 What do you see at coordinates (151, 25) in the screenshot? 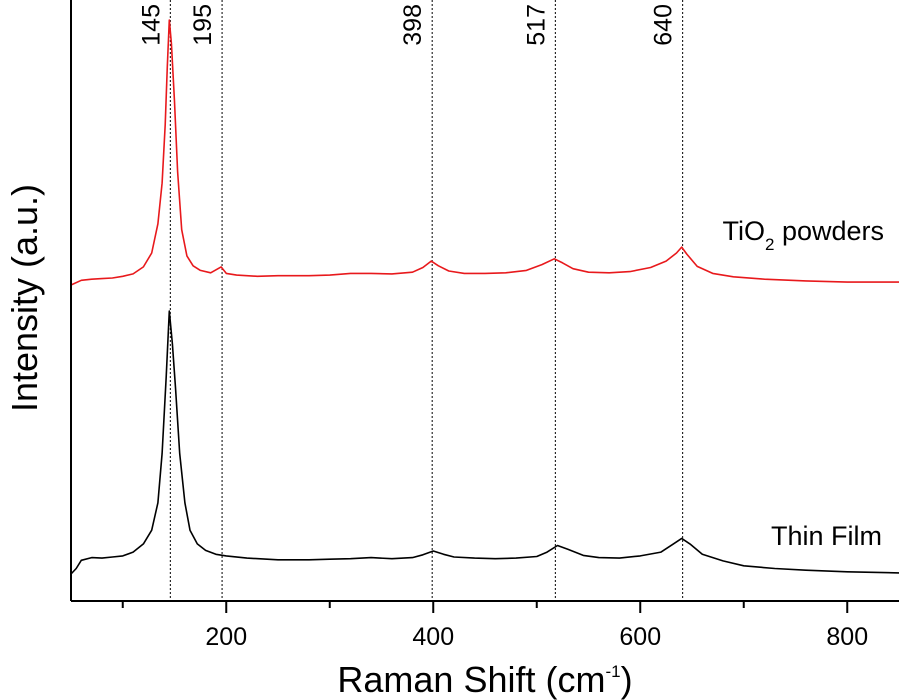
I see `peak-label-145: 145` at bounding box center [151, 25].